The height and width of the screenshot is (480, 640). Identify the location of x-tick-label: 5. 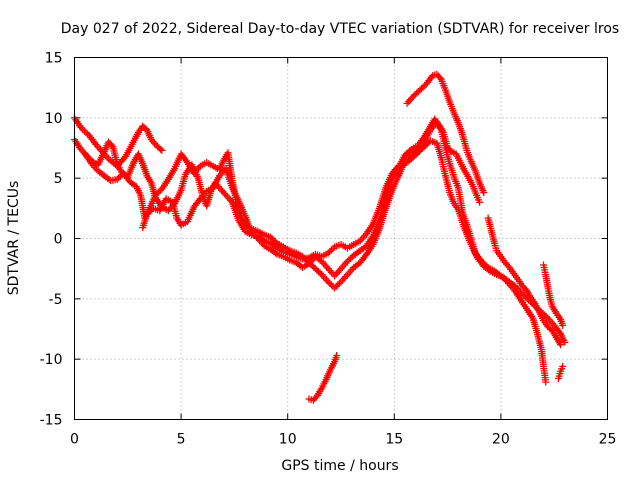
(181, 440).